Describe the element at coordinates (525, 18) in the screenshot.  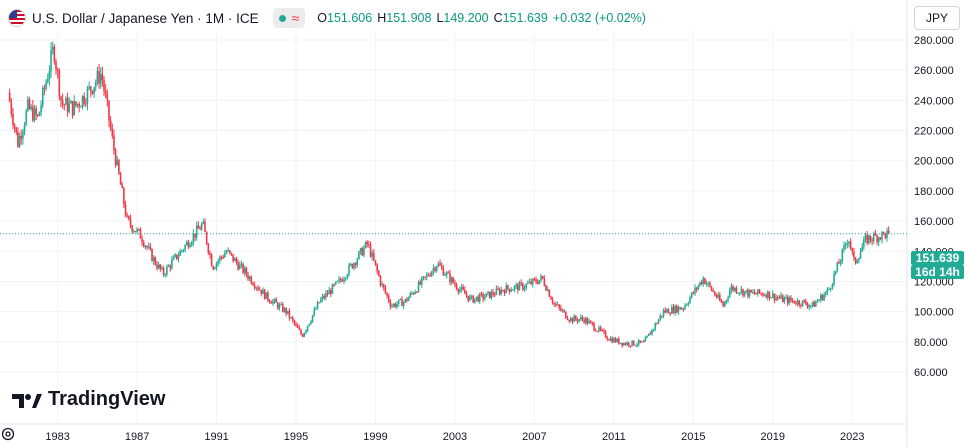
I see `close-value: 151.639` at that location.